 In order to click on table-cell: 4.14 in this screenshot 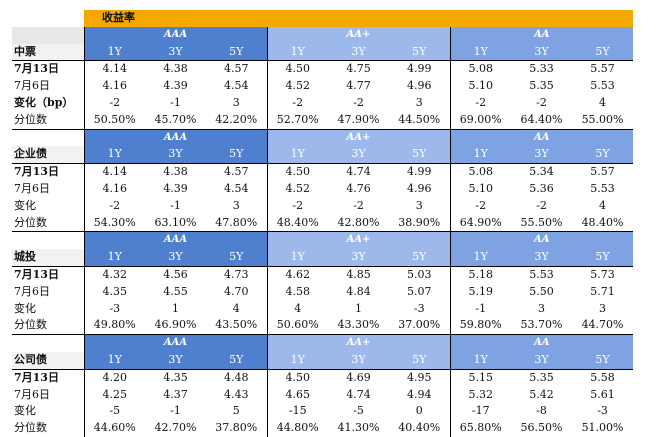, I will do `click(114, 172)`.